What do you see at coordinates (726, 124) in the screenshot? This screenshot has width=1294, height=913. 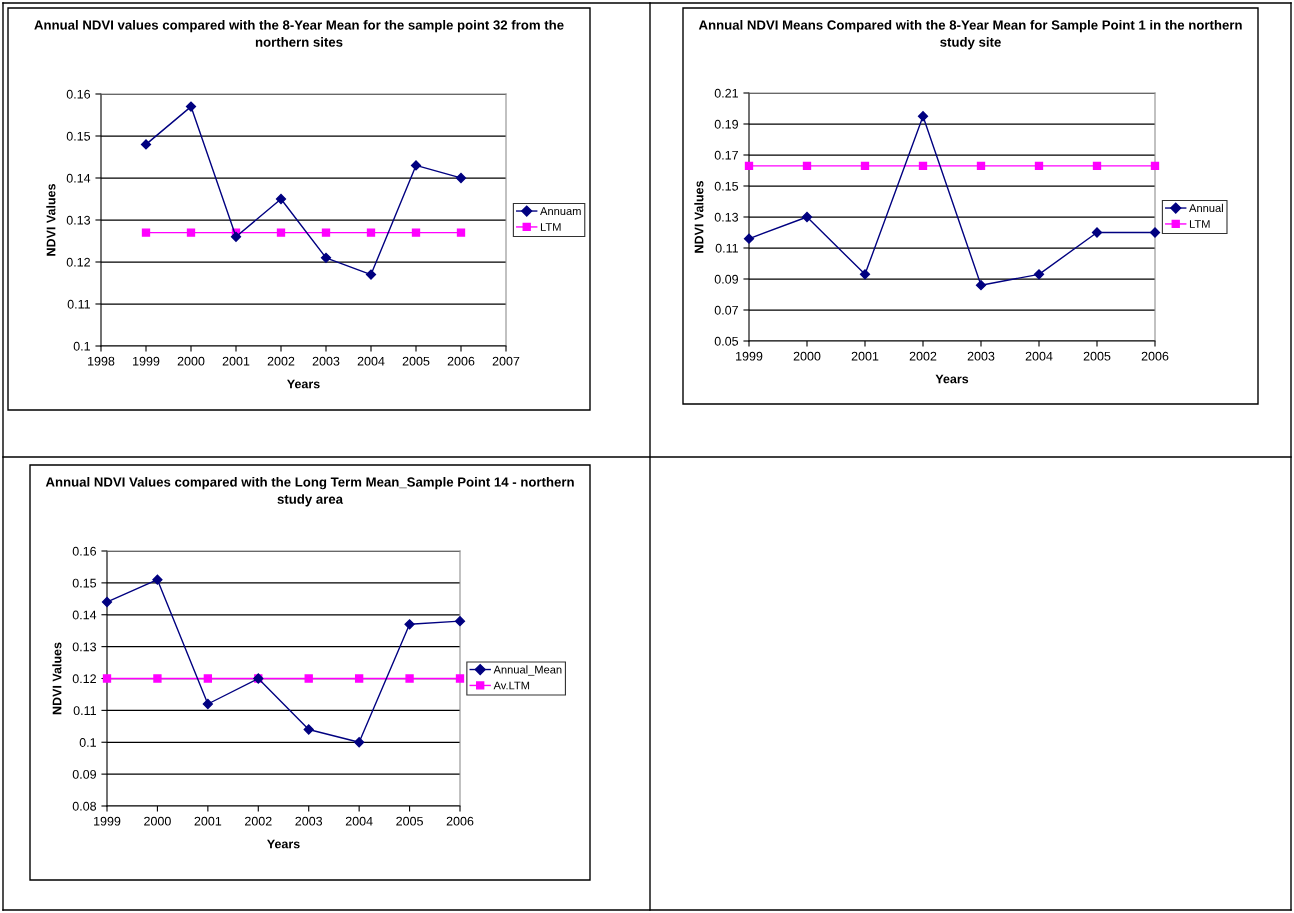 I see `y-tick-label: 0.19` at bounding box center [726, 124].